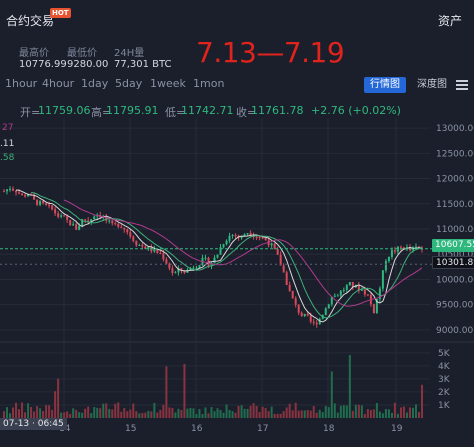 The image size is (474, 447). I want to click on tab-1hour: 1hour, so click(21, 83).